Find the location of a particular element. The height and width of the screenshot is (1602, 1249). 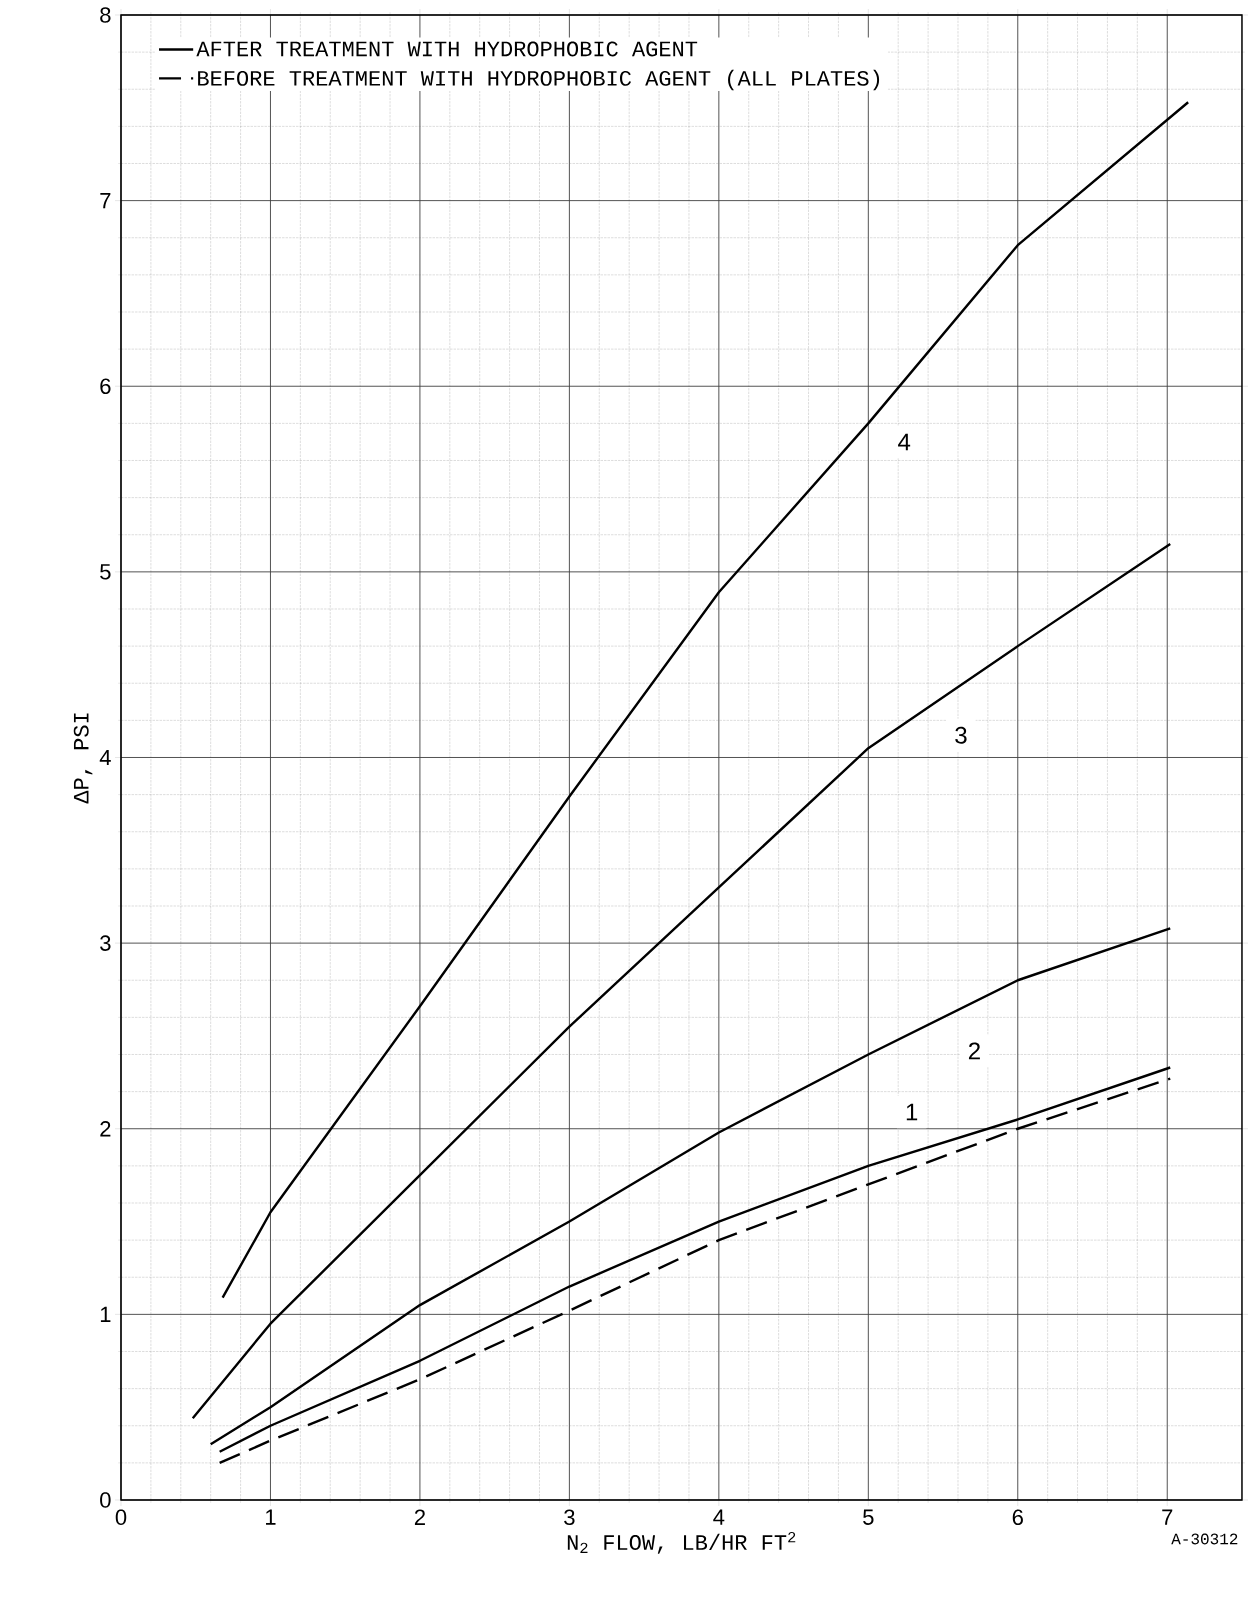

x-tick-label: 6 is located at coordinates (1017, 1517).